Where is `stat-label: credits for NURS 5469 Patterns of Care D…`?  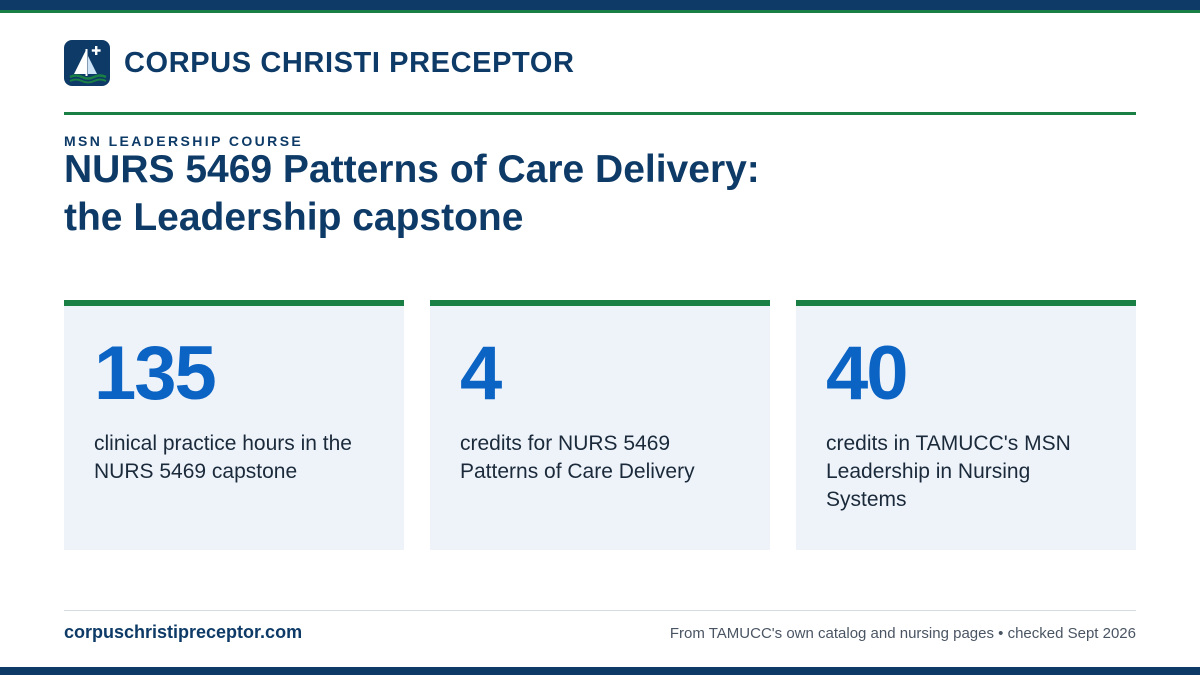 stat-label: credits for NURS 5469 Patterns of Care D… is located at coordinates (577, 457).